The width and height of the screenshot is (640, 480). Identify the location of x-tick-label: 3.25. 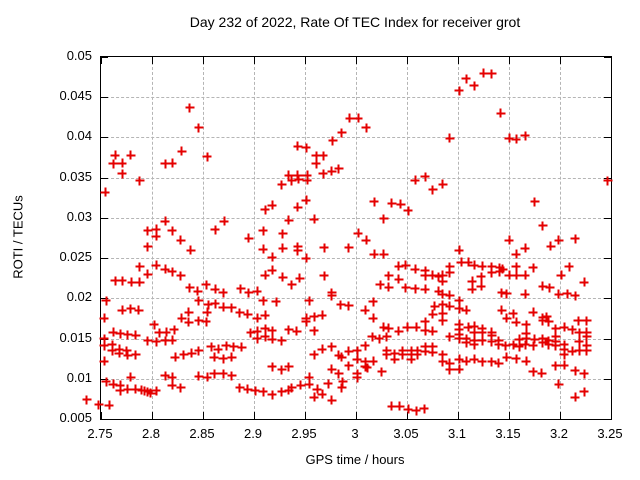
(610, 433).